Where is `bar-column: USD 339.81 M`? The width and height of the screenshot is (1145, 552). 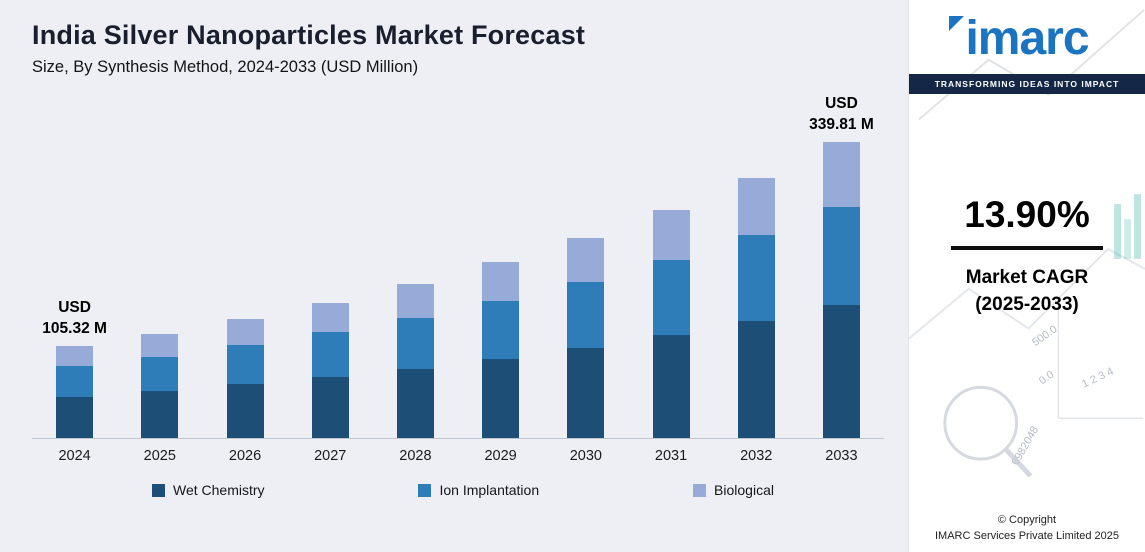 bar-column: USD 339.81 M is located at coordinates (841, 262).